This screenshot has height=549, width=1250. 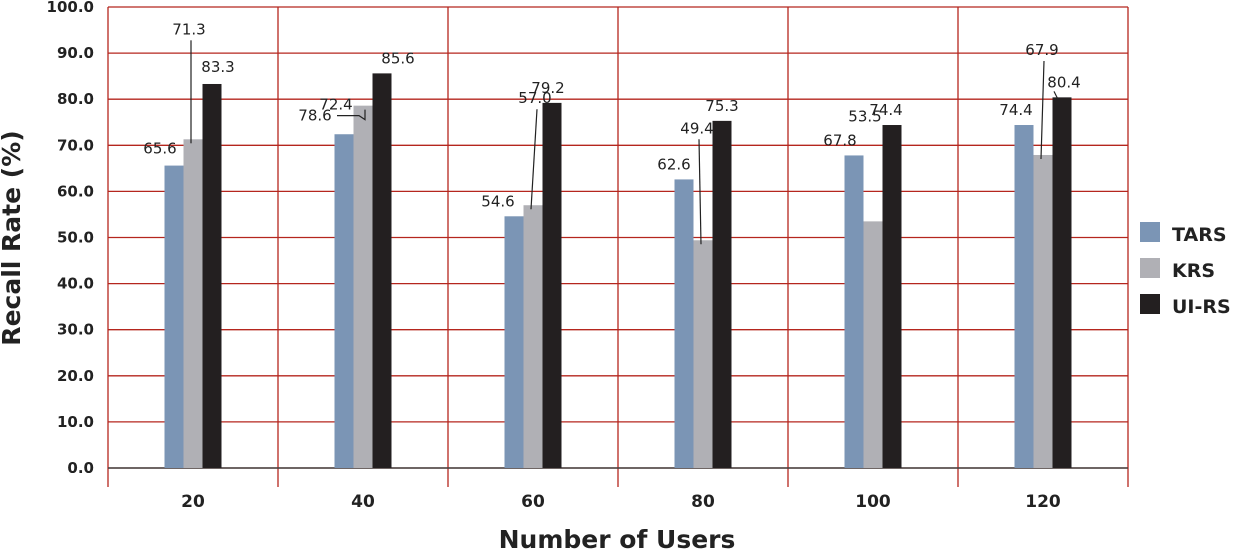 I want to click on y-tick-label: 50.0, so click(x=75, y=238).